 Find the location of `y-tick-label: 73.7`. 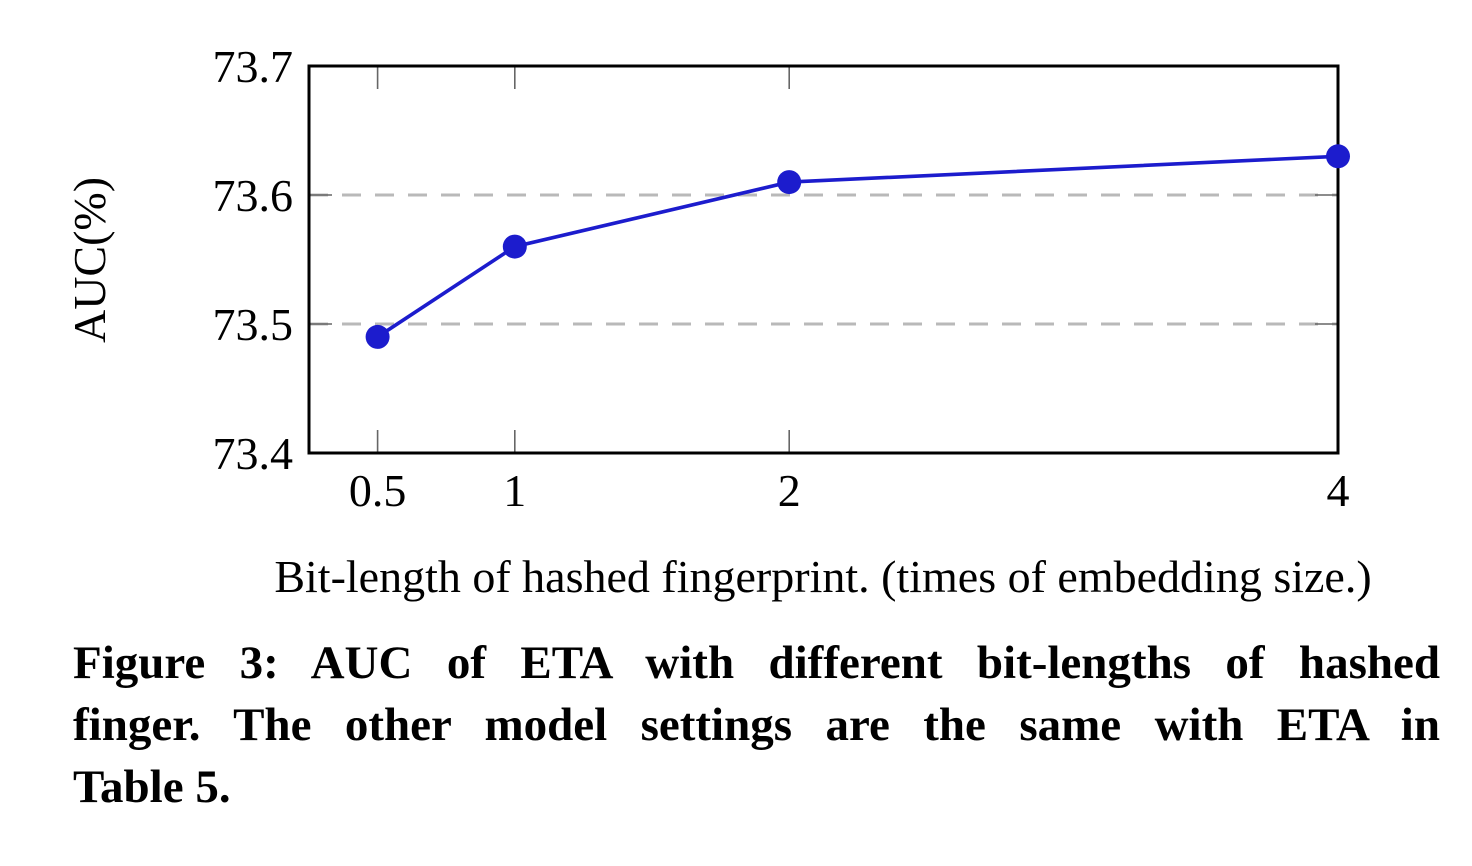

y-tick-label: 73.7 is located at coordinates (253, 66).